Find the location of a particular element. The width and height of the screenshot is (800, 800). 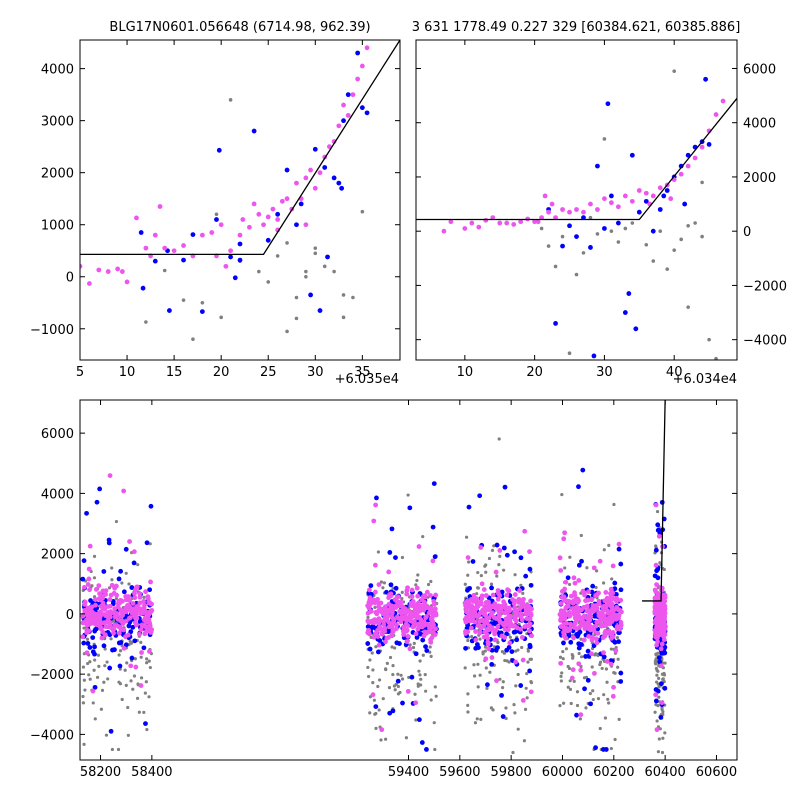

top-right-y-tick-label: 4000 is located at coordinates (759, 124).